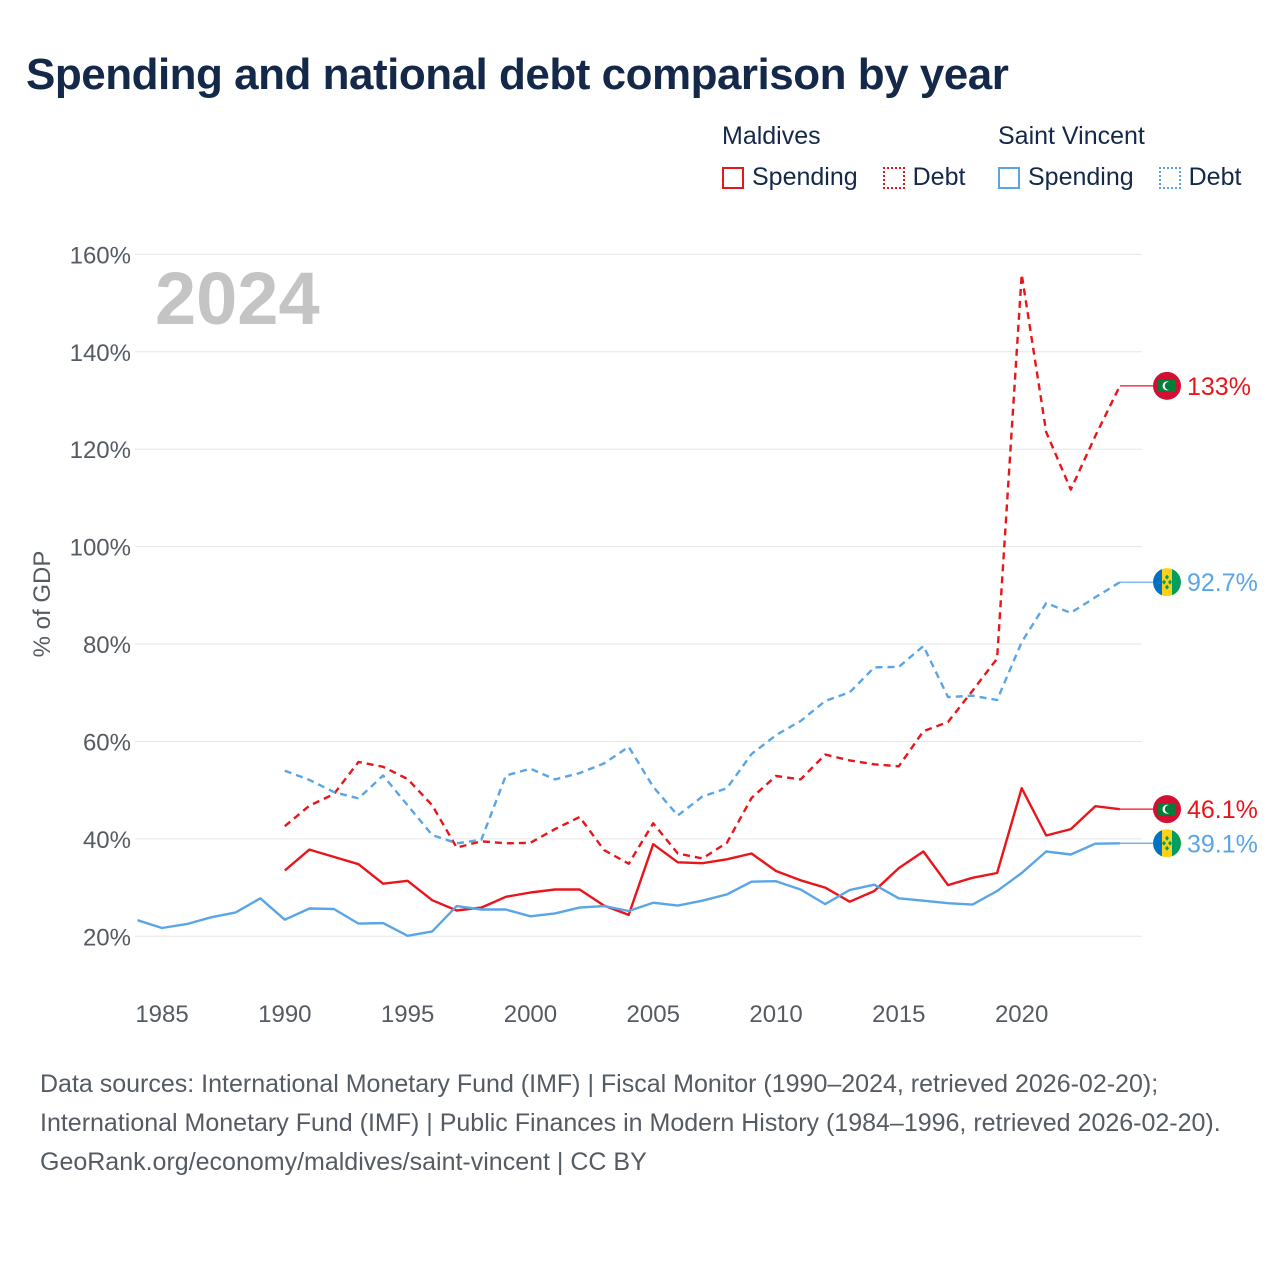 The image size is (1280, 1280). What do you see at coordinates (100, 353) in the screenshot?
I see `y-tick-label: 140%` at bounding box center [100, 353].